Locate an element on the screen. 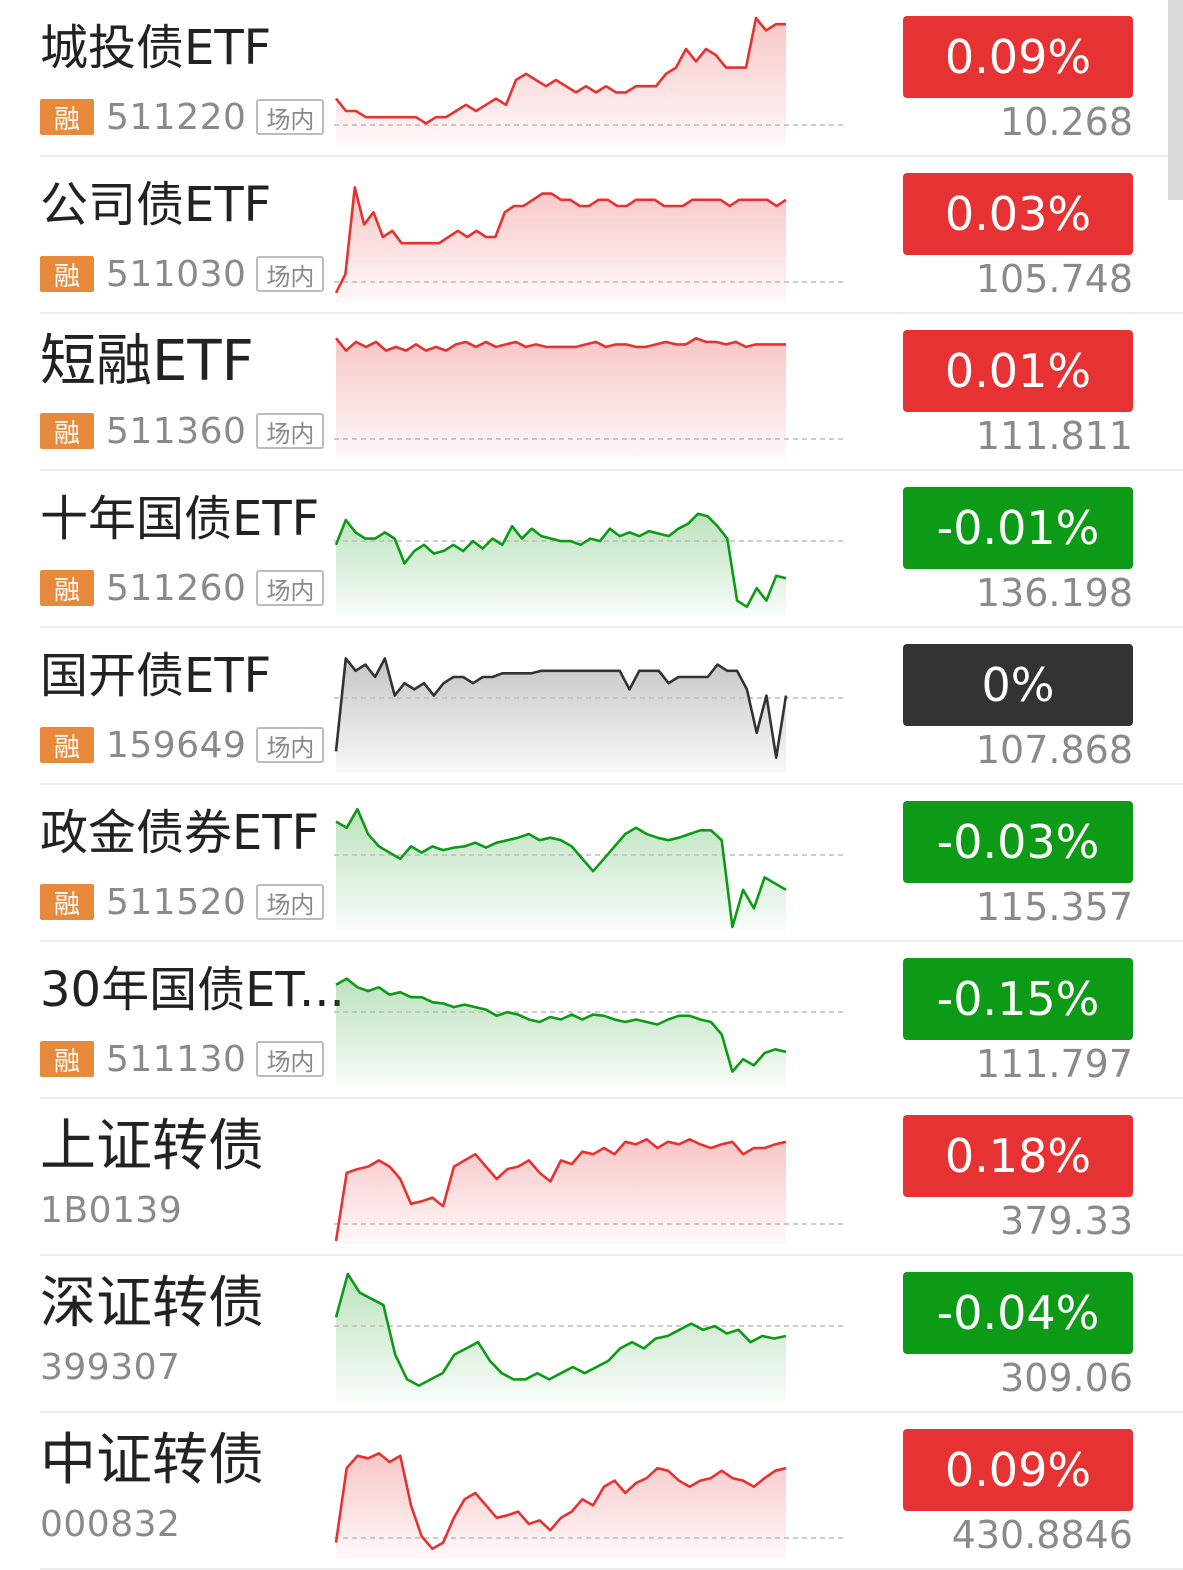  security-name: 十年国债ETF is located at coordinates (180, 519).